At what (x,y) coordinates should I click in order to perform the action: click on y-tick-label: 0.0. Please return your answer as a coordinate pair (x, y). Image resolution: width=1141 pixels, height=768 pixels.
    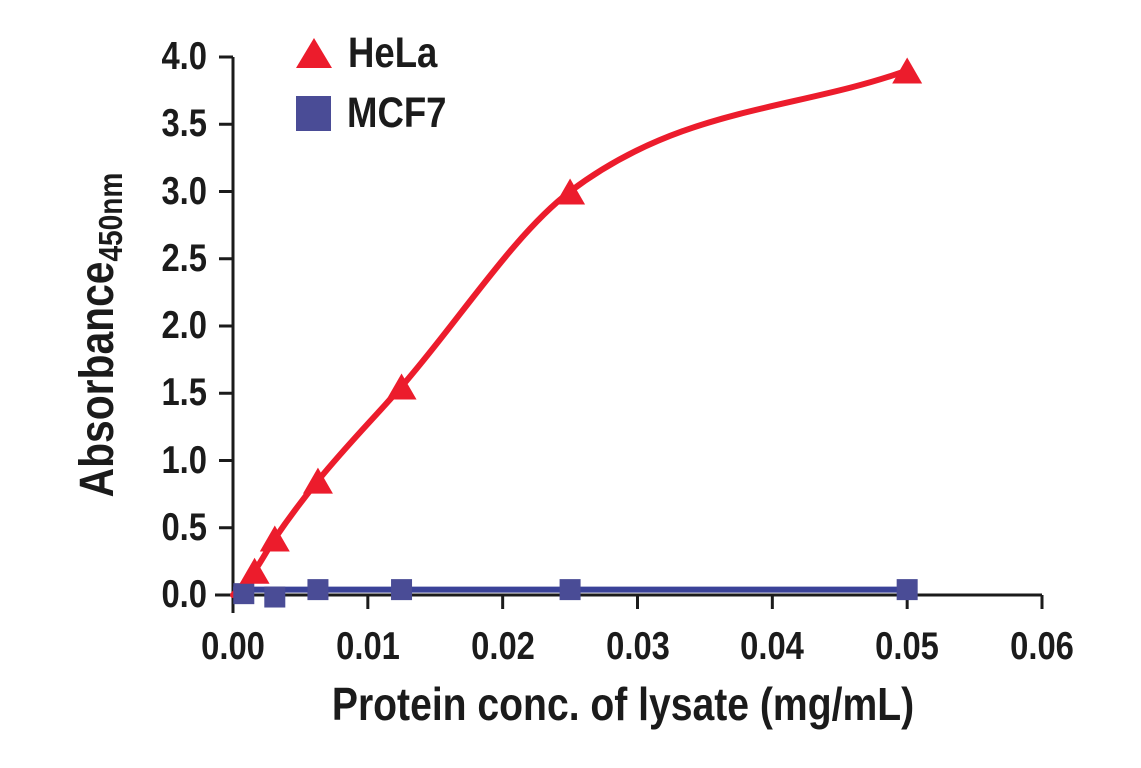
    Looking at the image, I should click on (184, 594).